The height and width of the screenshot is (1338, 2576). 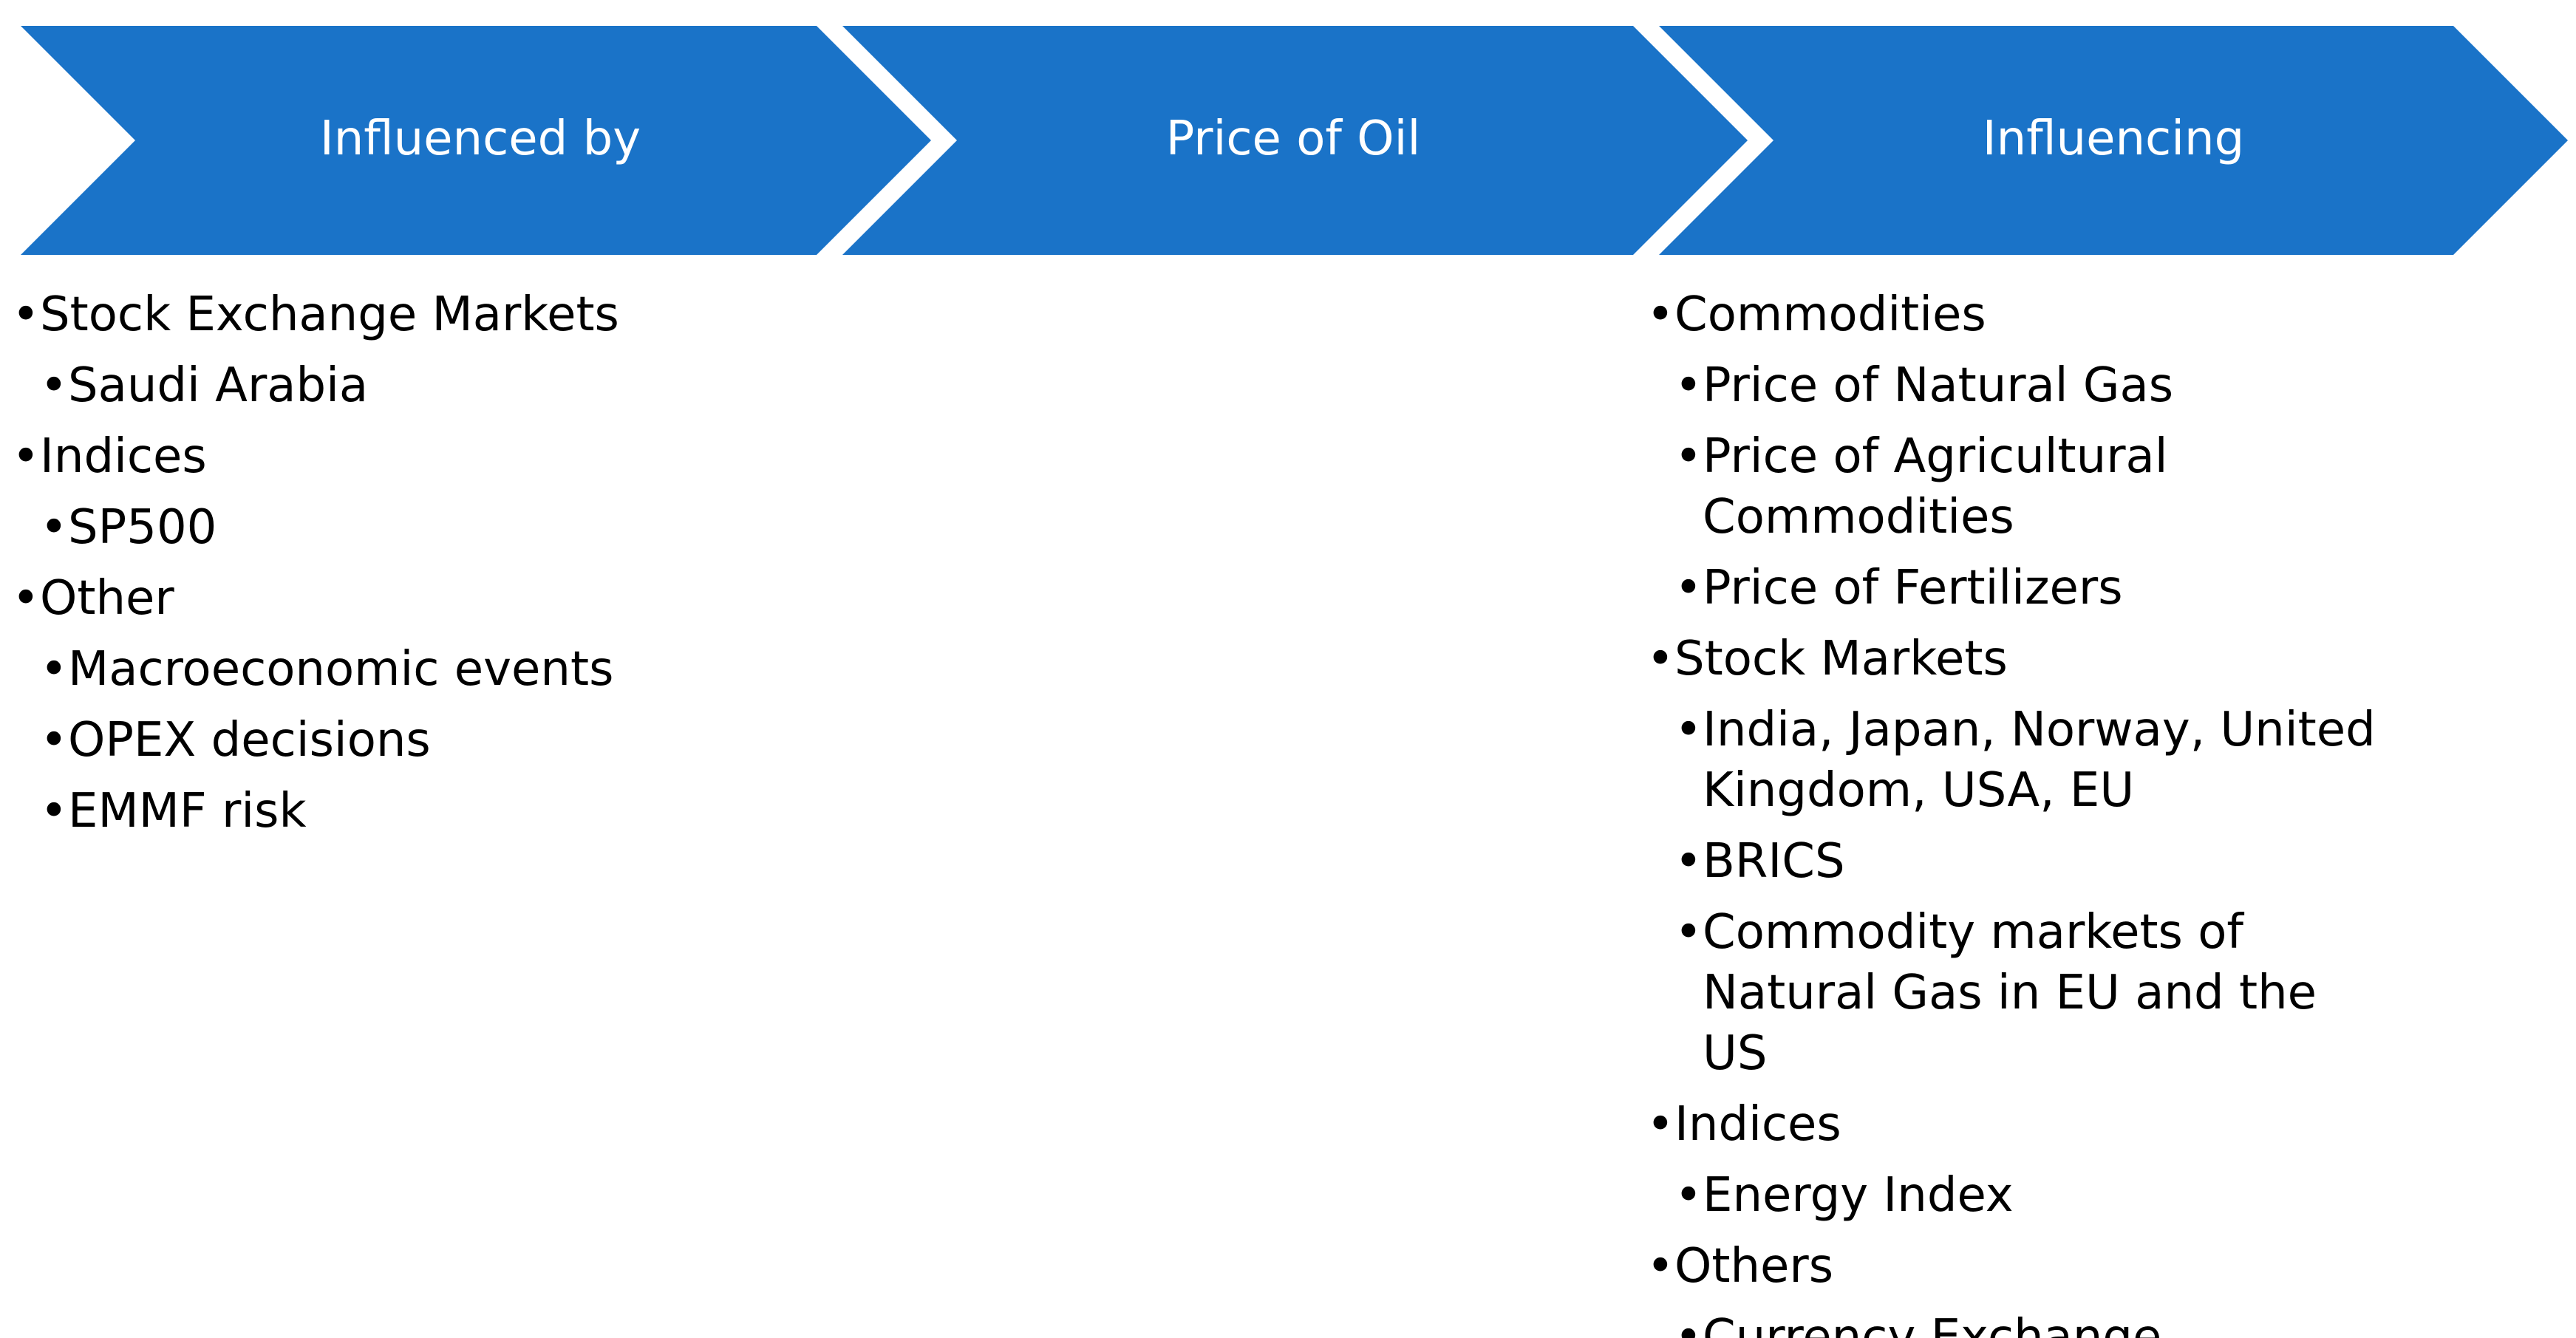 I want to click on bullet-label: Others, so click(x=1754, y=1267).